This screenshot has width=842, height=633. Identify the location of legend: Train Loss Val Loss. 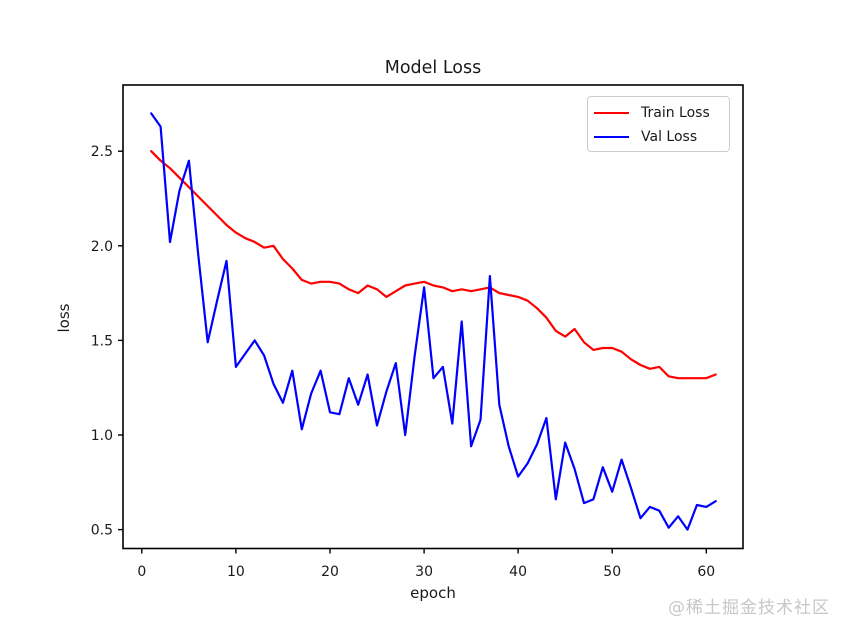
(658, 124).